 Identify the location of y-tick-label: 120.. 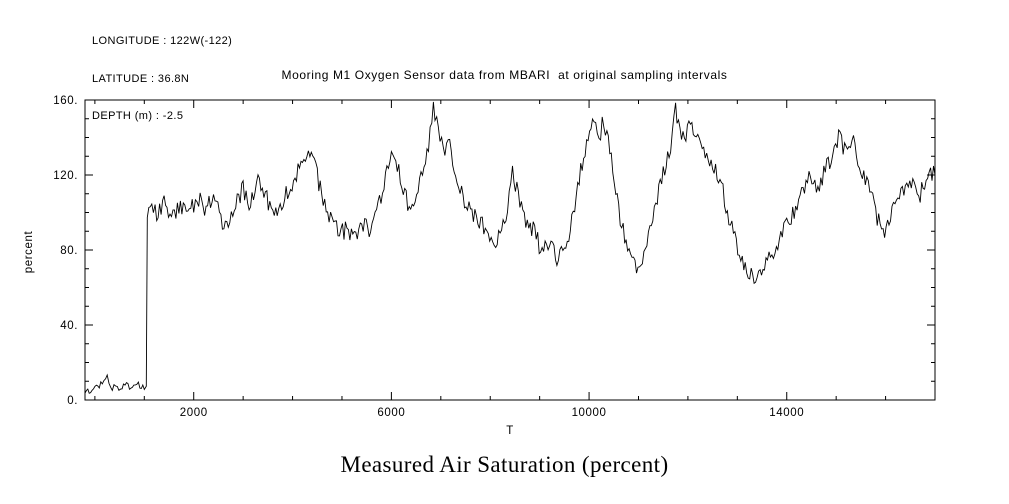
(65, 176).